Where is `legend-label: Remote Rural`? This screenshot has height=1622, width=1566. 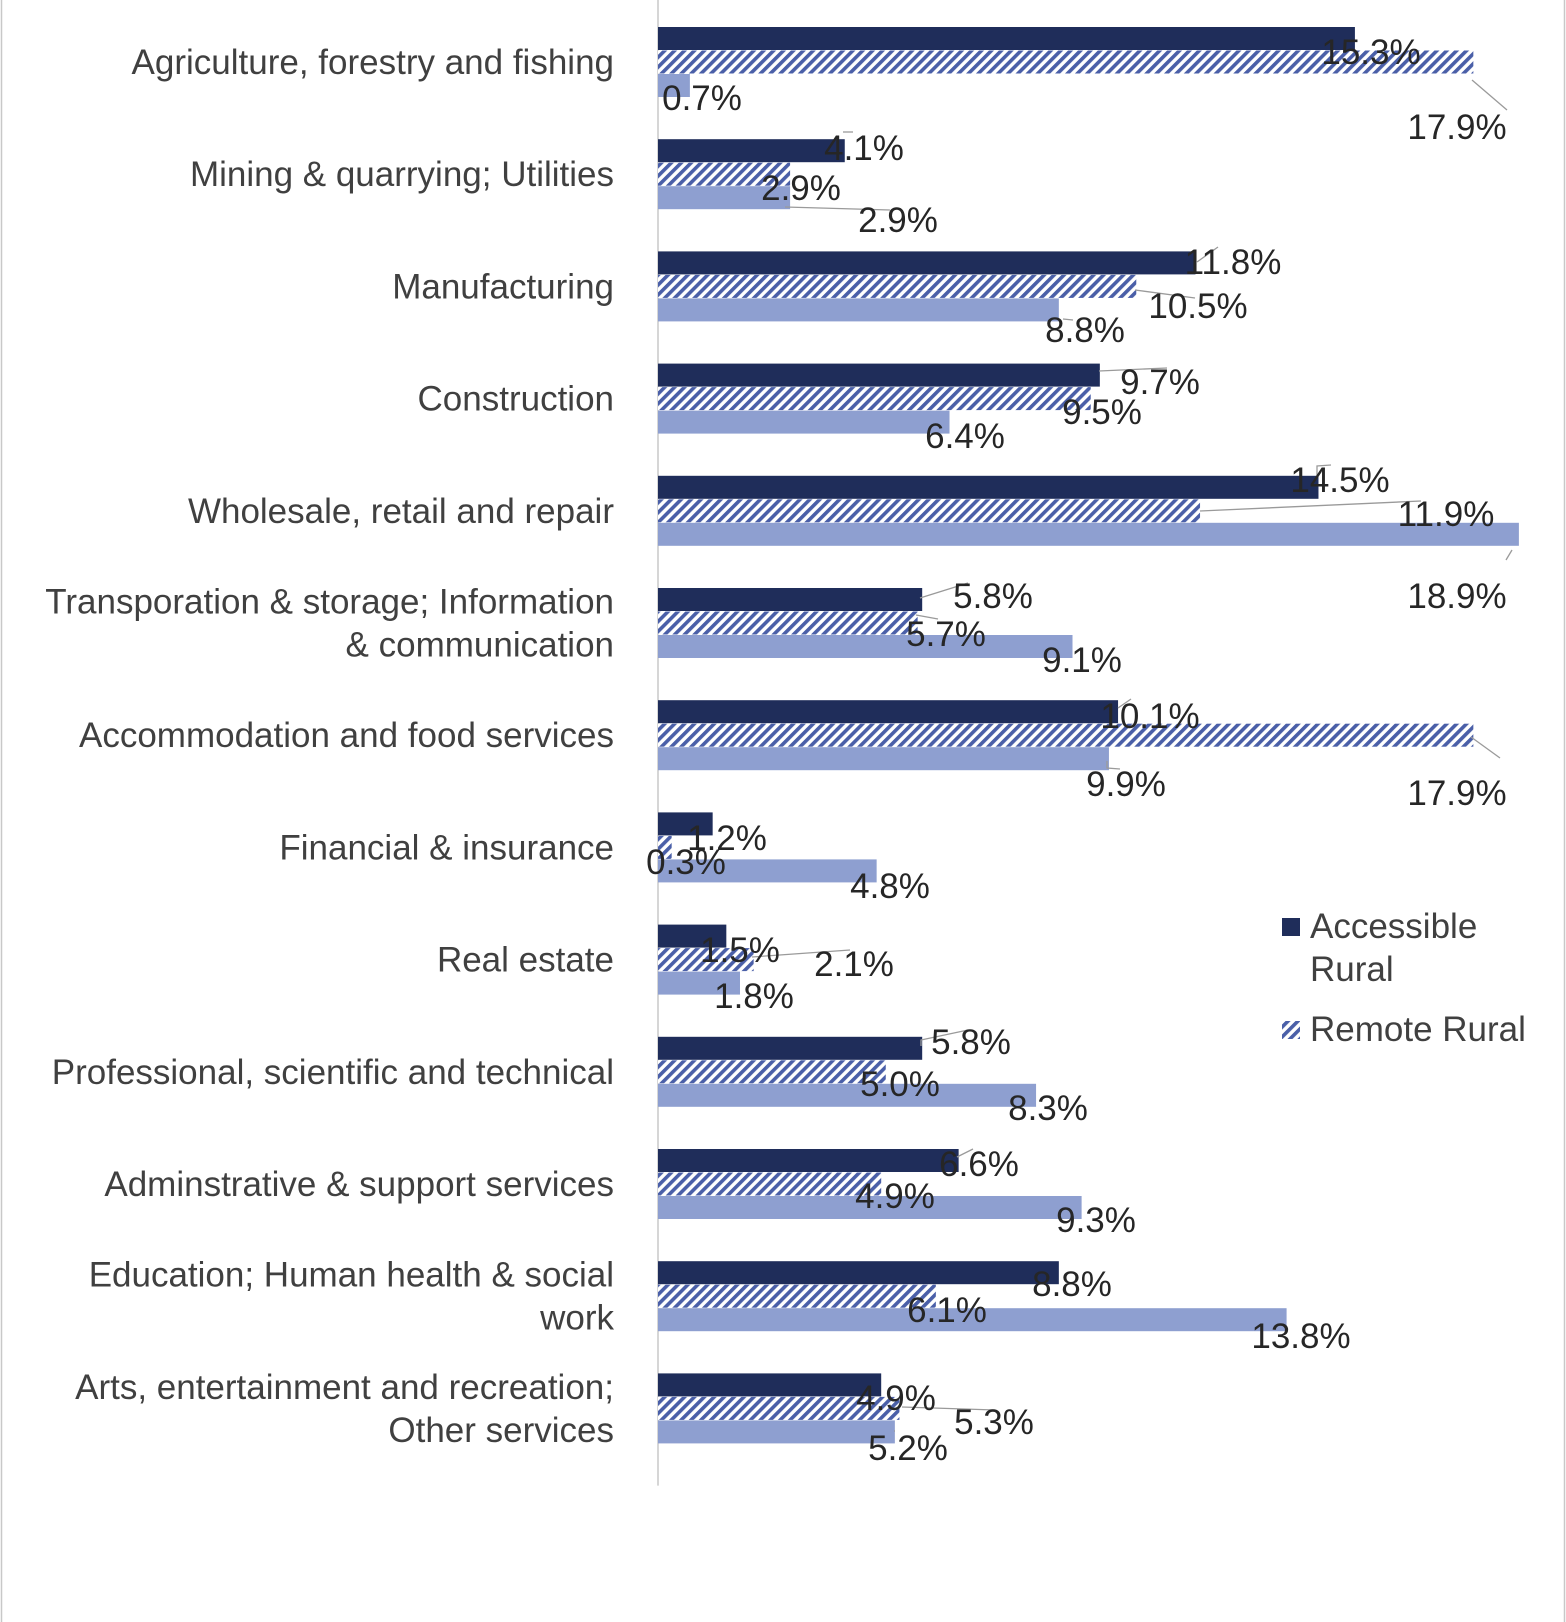
legend-label: Remote Rural is located at coordinates (1418, 1029).